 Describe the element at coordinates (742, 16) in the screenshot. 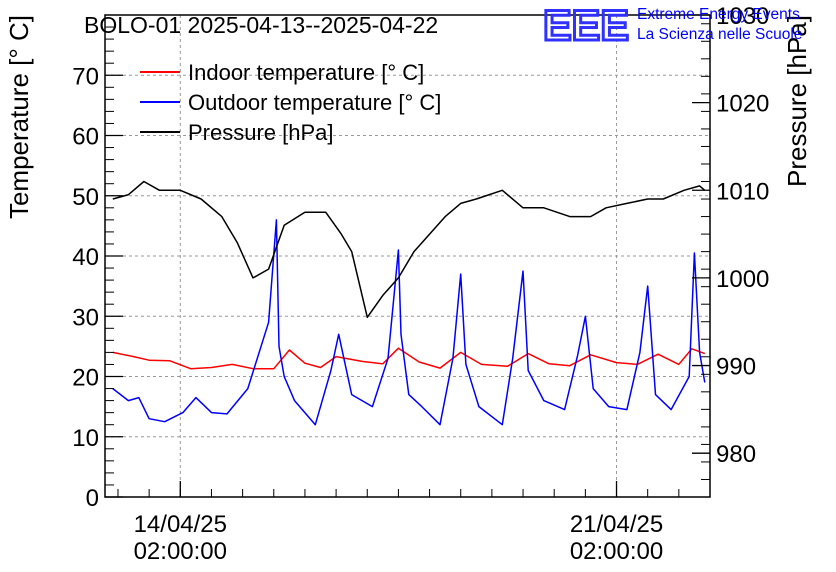

I see `y2-tick-label: 1030` at that location.